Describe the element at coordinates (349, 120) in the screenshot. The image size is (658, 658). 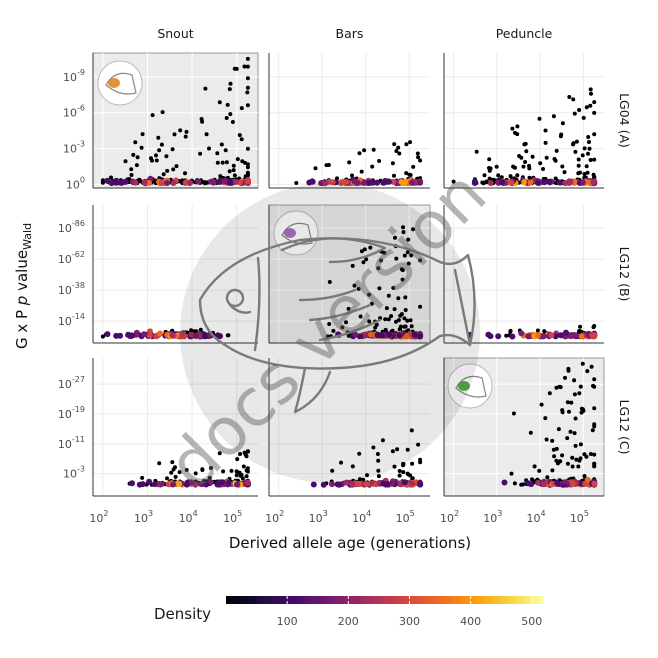
I see `panel-background` at that location.